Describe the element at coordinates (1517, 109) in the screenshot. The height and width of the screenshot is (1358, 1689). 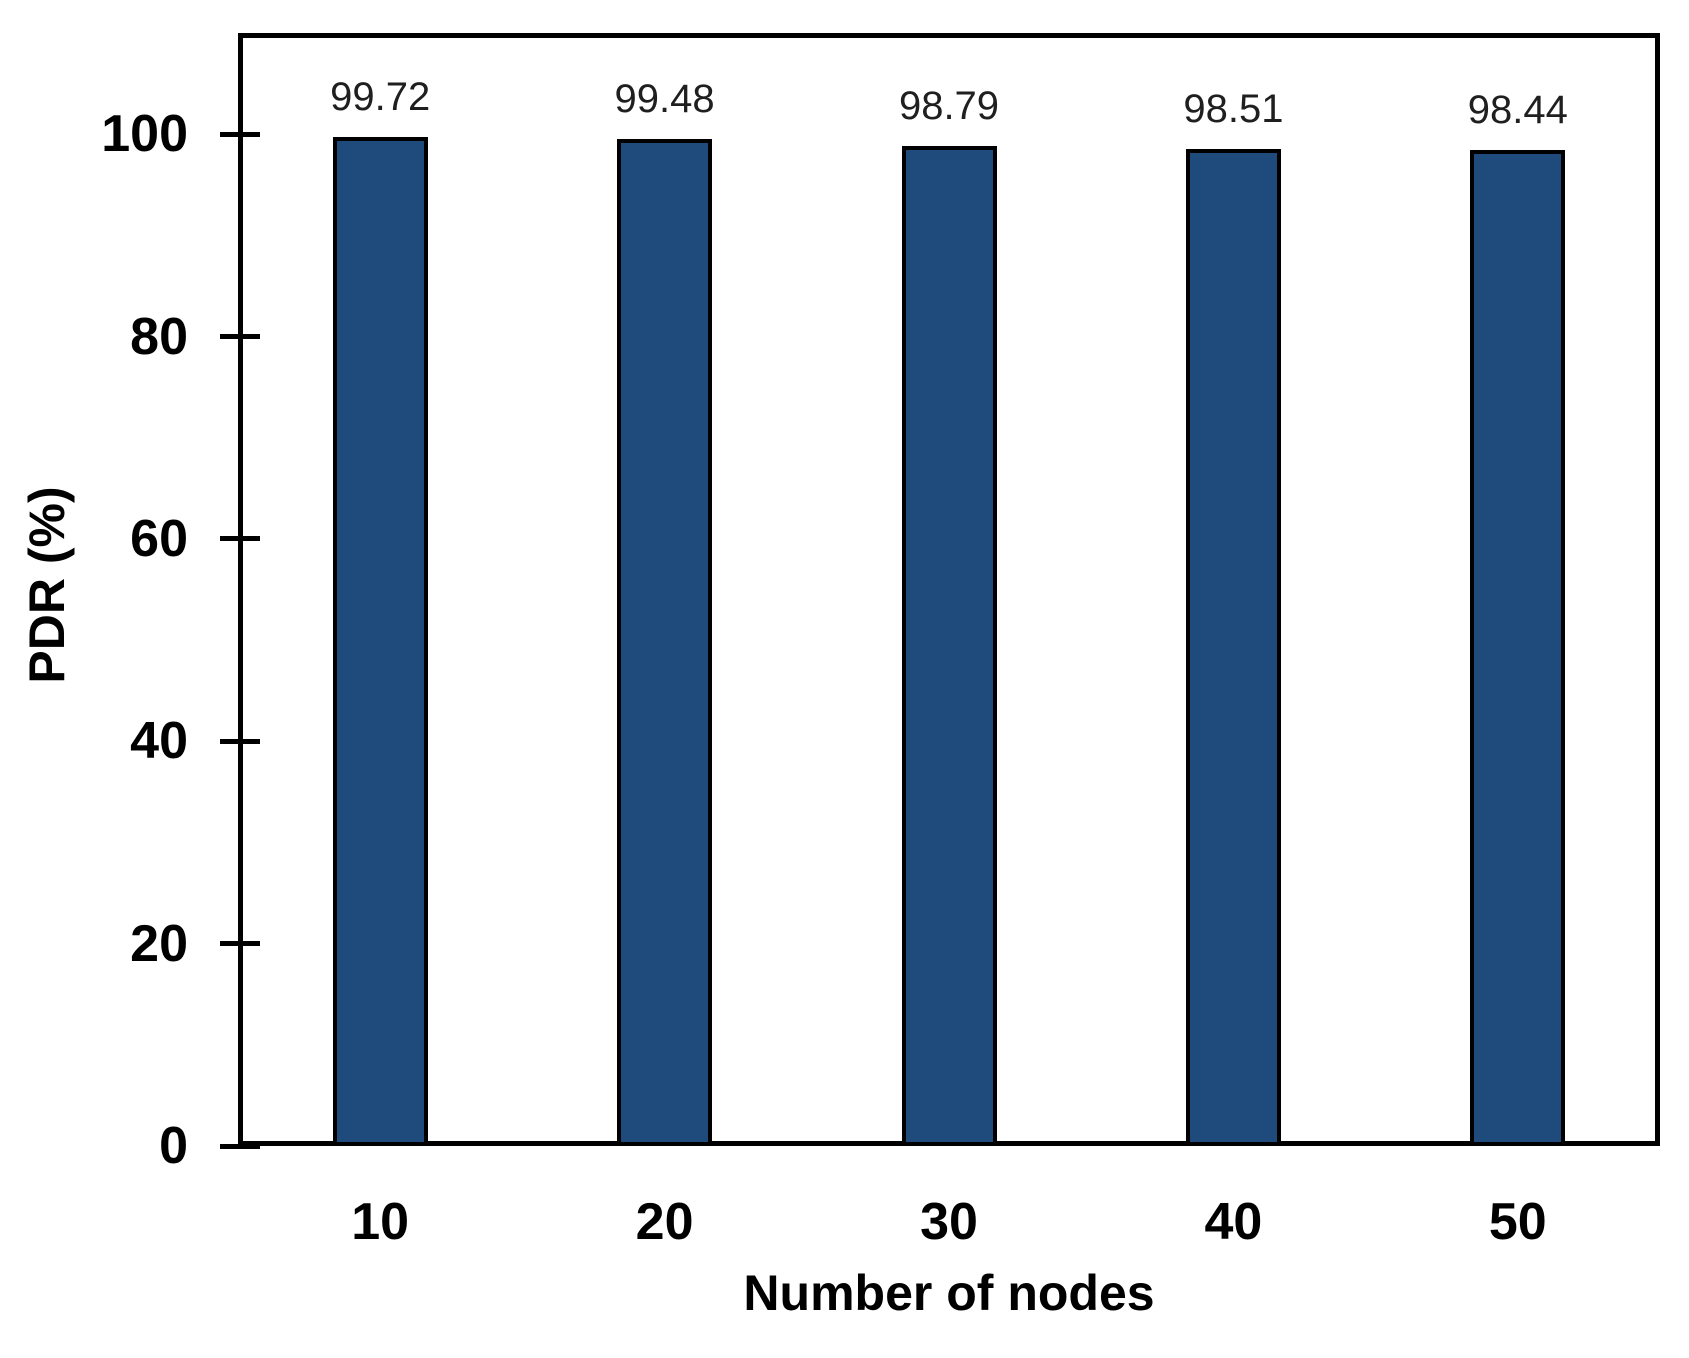
I see `bar-value-label: 98.44` at that location.